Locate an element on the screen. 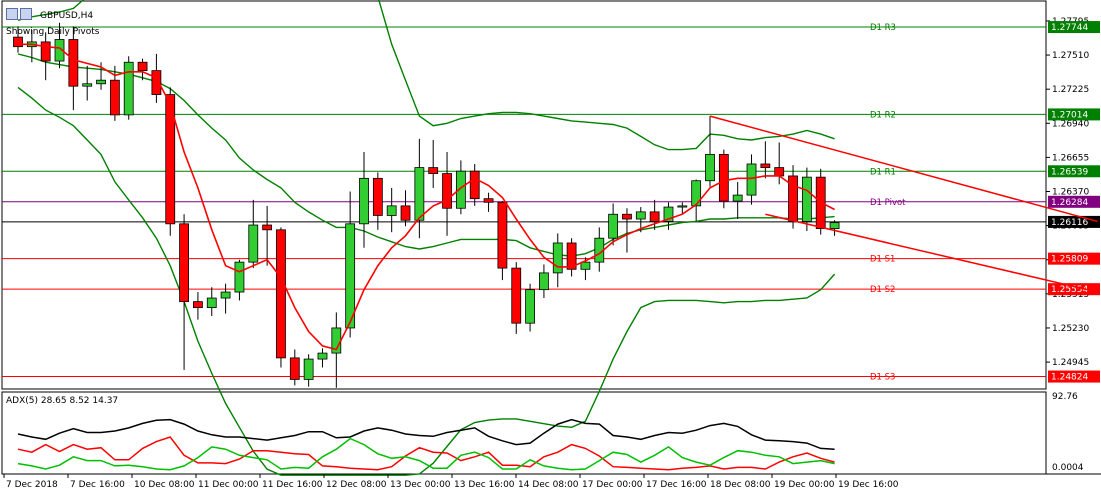  price-tick-label: 1.24945 is located at coordinates (1070, 363).